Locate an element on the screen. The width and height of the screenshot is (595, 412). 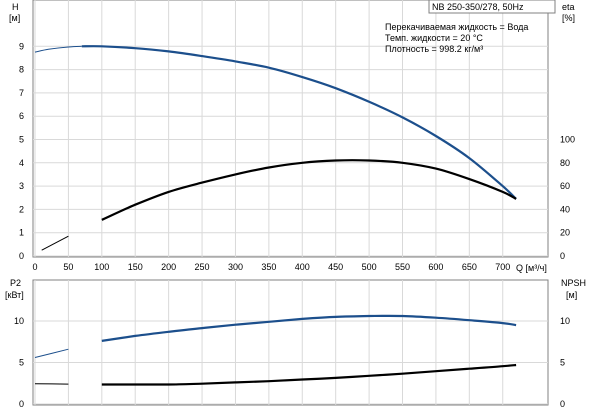
y-right-bottom-tick-label: 5 is located at coordinates (562, 363).